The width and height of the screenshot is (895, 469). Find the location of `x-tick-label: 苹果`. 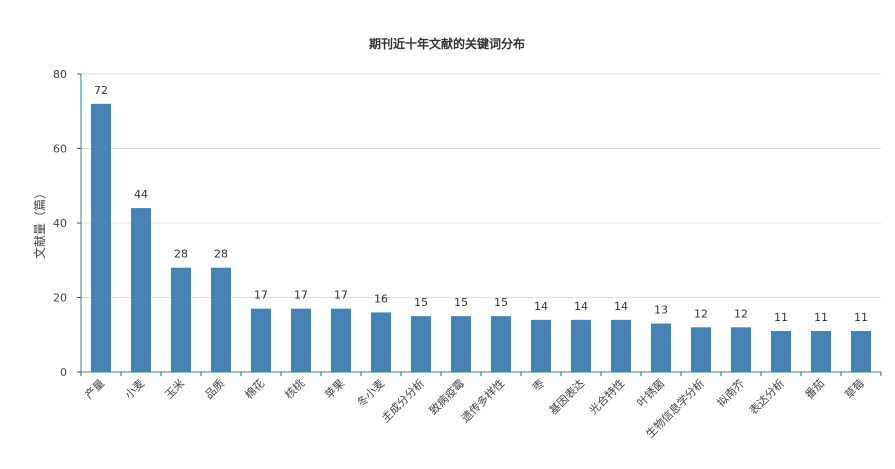

x-tick-label: 苹果 is located at coordinates (334, 388).